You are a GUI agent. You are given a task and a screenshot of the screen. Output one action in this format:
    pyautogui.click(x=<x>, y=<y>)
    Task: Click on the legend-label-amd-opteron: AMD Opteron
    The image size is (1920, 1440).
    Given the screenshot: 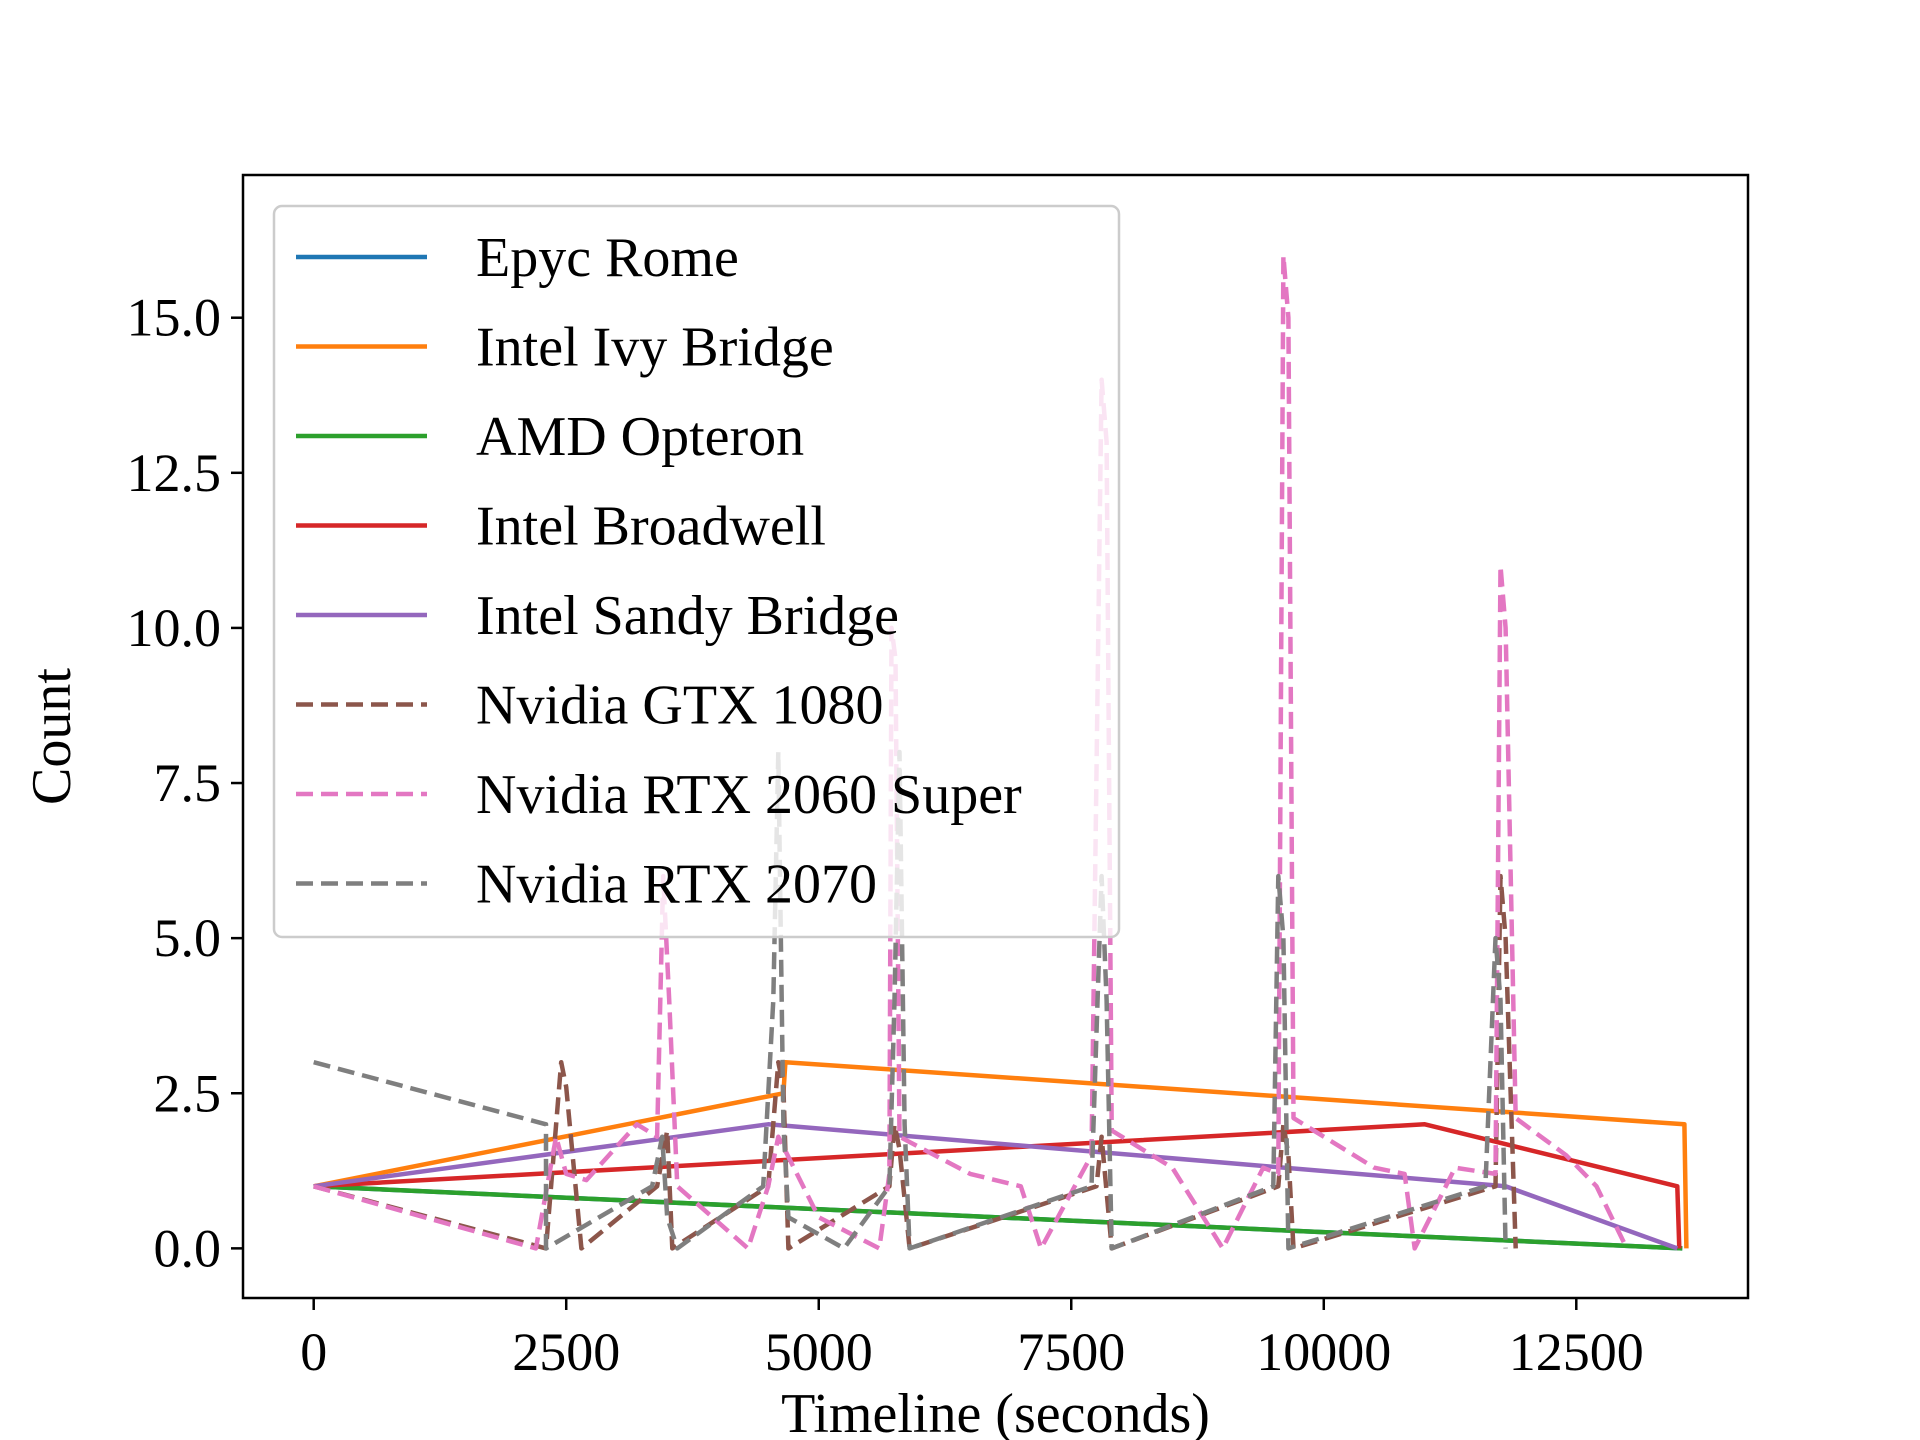 What is the action you would take?
    pyautogui.click(x=640, y=437)
    